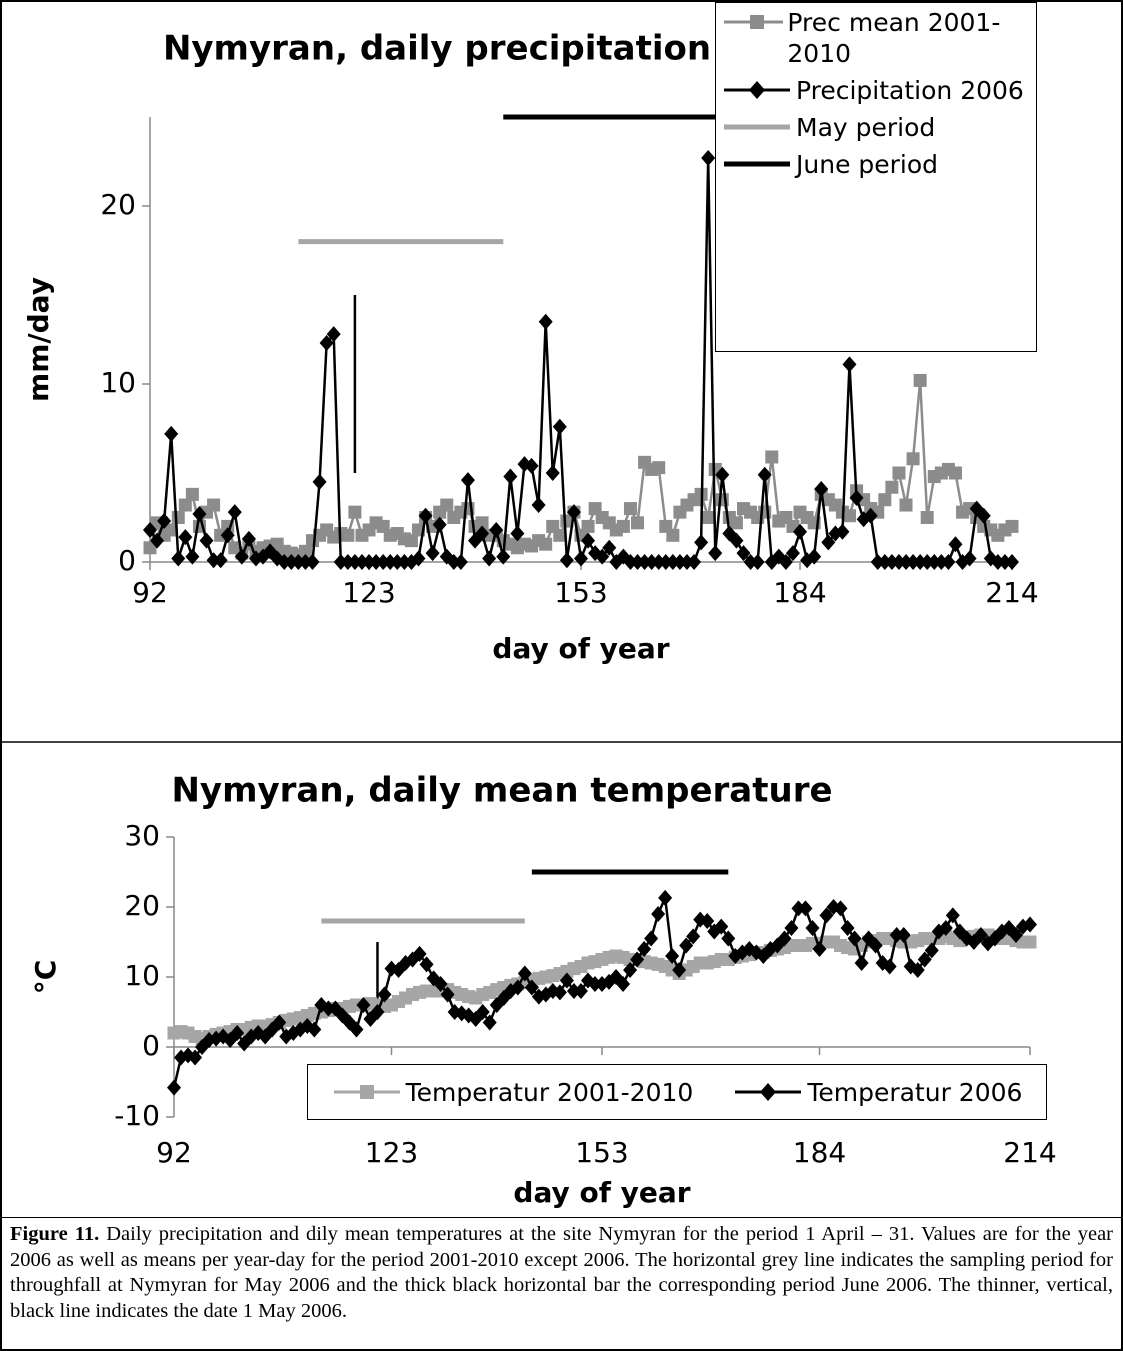  What do you see at coordinates (45, 977) in the screenshot?
I see `y-axis-title: °C` at bounding box center [45, 977].